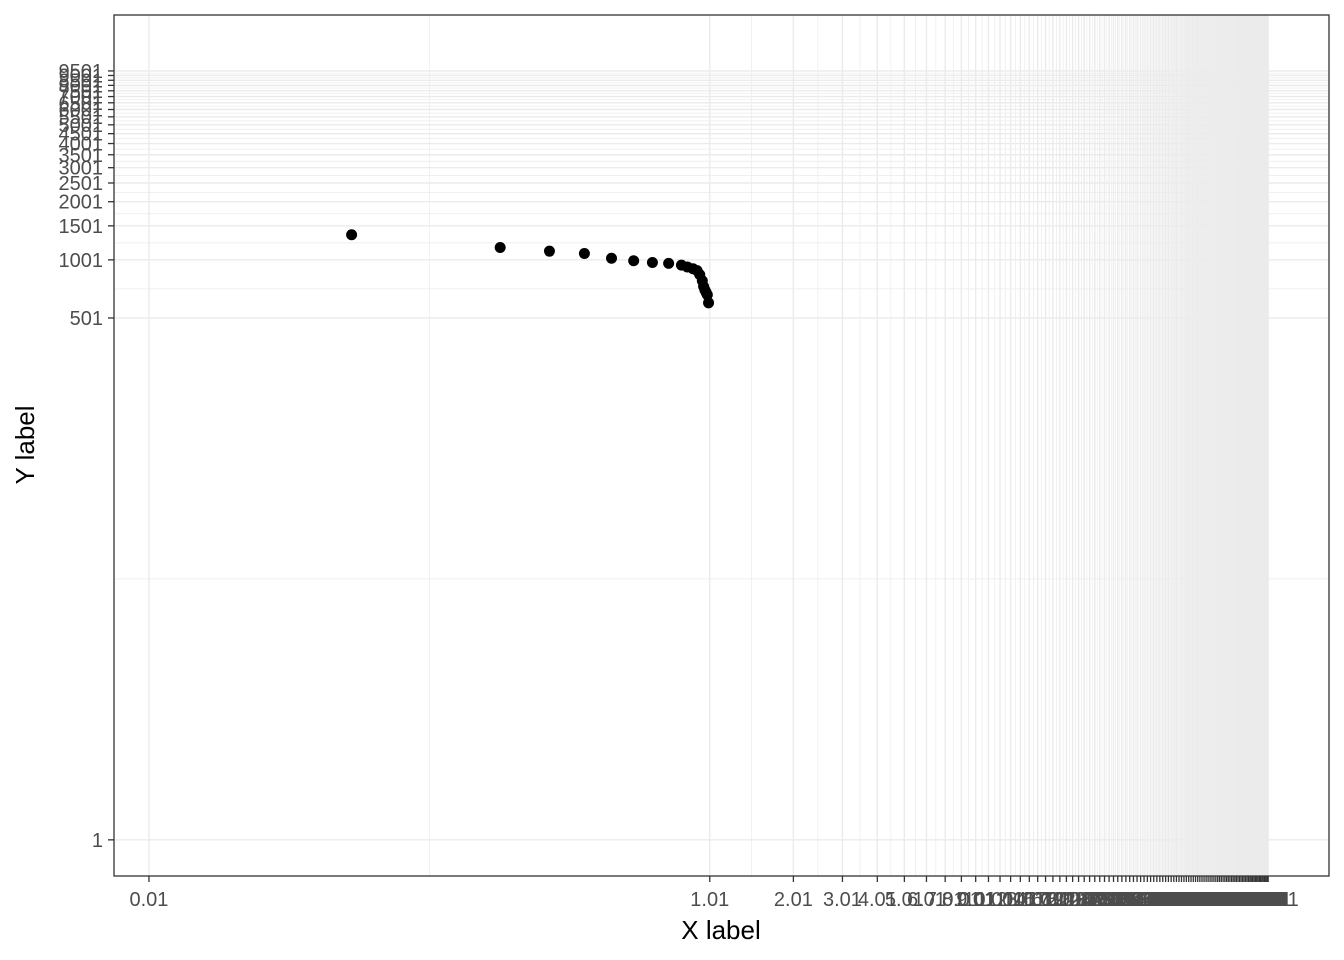 This screenshot has width=1344, height=960. Describe the element at coordinates (1038, 900) in the screenshot. I see `x-tick-label: 15.01` at that location.